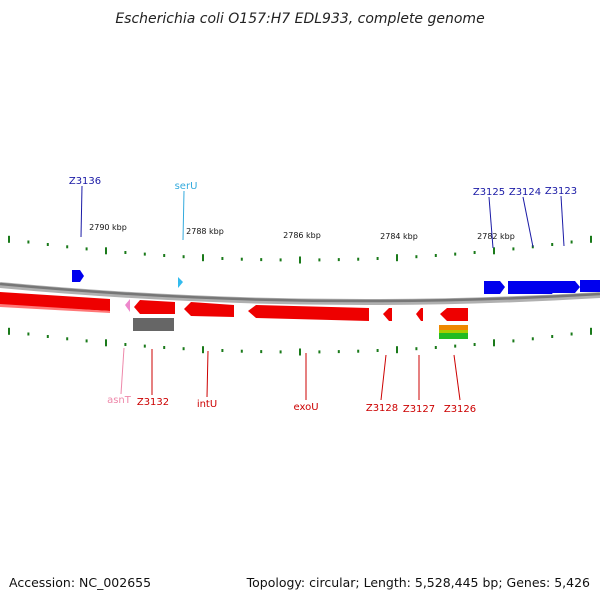 This screenshot has width=600, height=600. What do you see at coordinates (564, 287) in the screenshot?
I see `gene-arrow-z3124b` at bounding box center [564, 287].